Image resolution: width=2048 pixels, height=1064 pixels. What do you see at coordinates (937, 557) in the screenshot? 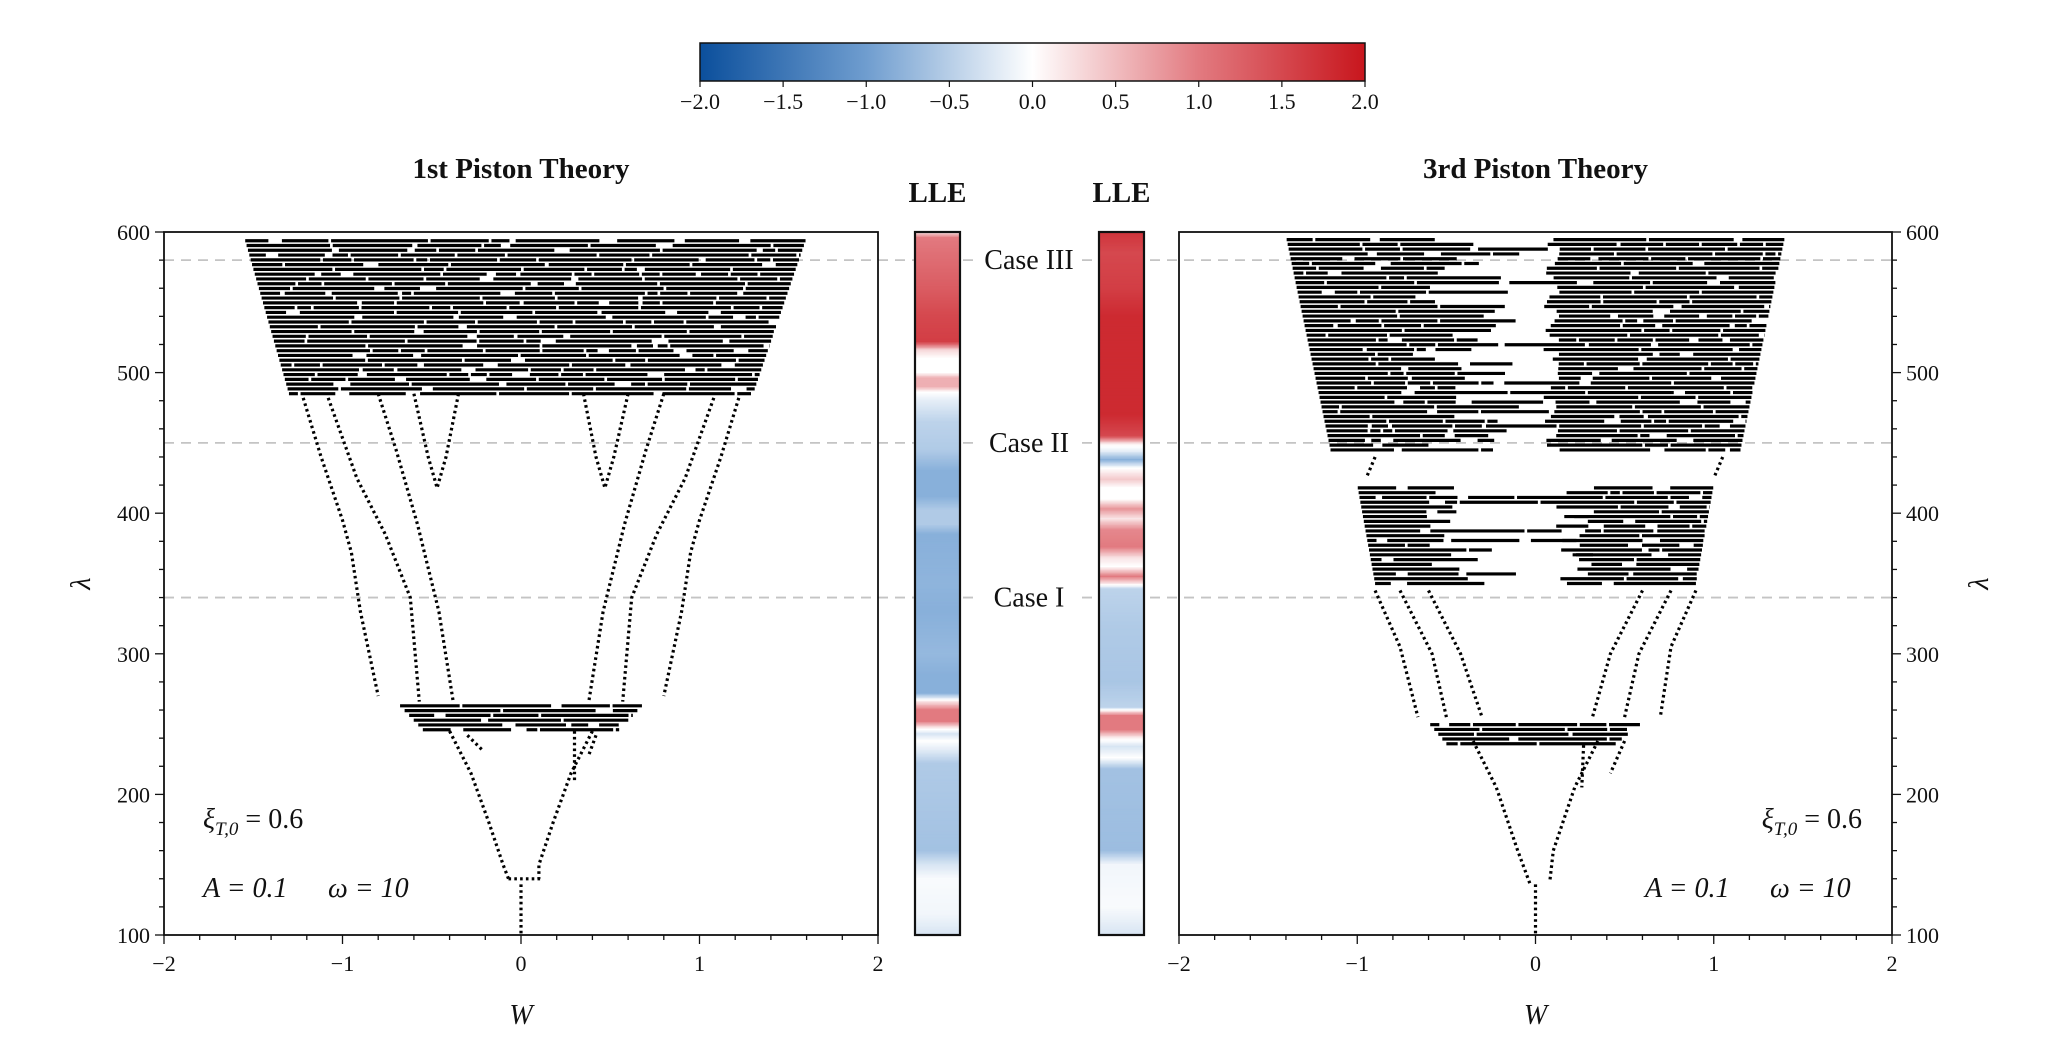
I see `lle-strip-left: LLE` at bounding box center [937, 557].